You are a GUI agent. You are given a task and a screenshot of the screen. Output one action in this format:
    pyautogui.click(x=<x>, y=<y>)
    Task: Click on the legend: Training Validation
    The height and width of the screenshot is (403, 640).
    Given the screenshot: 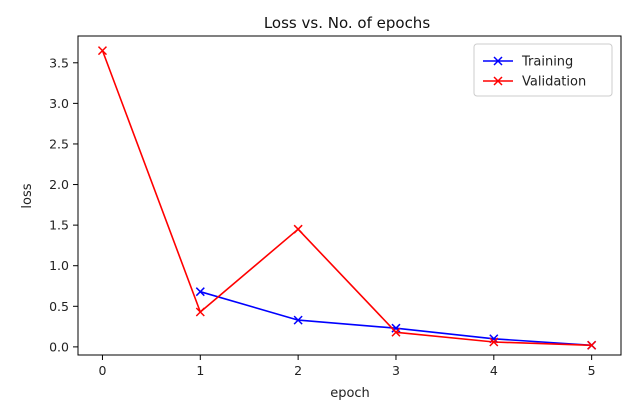 What is the action you would take?
    pyautogui.click(x=543, y=70)
    